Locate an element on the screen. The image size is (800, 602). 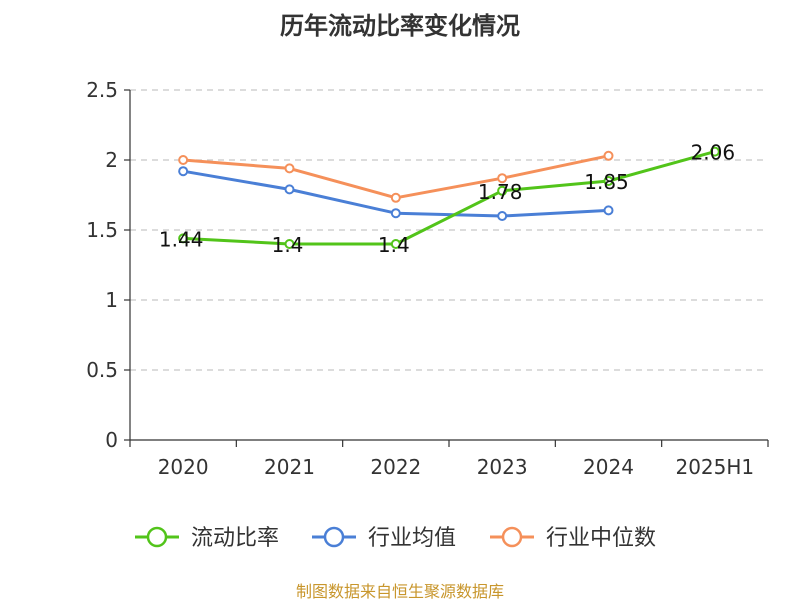
y-tick-label: 1 is located at coordinates (111, 300).